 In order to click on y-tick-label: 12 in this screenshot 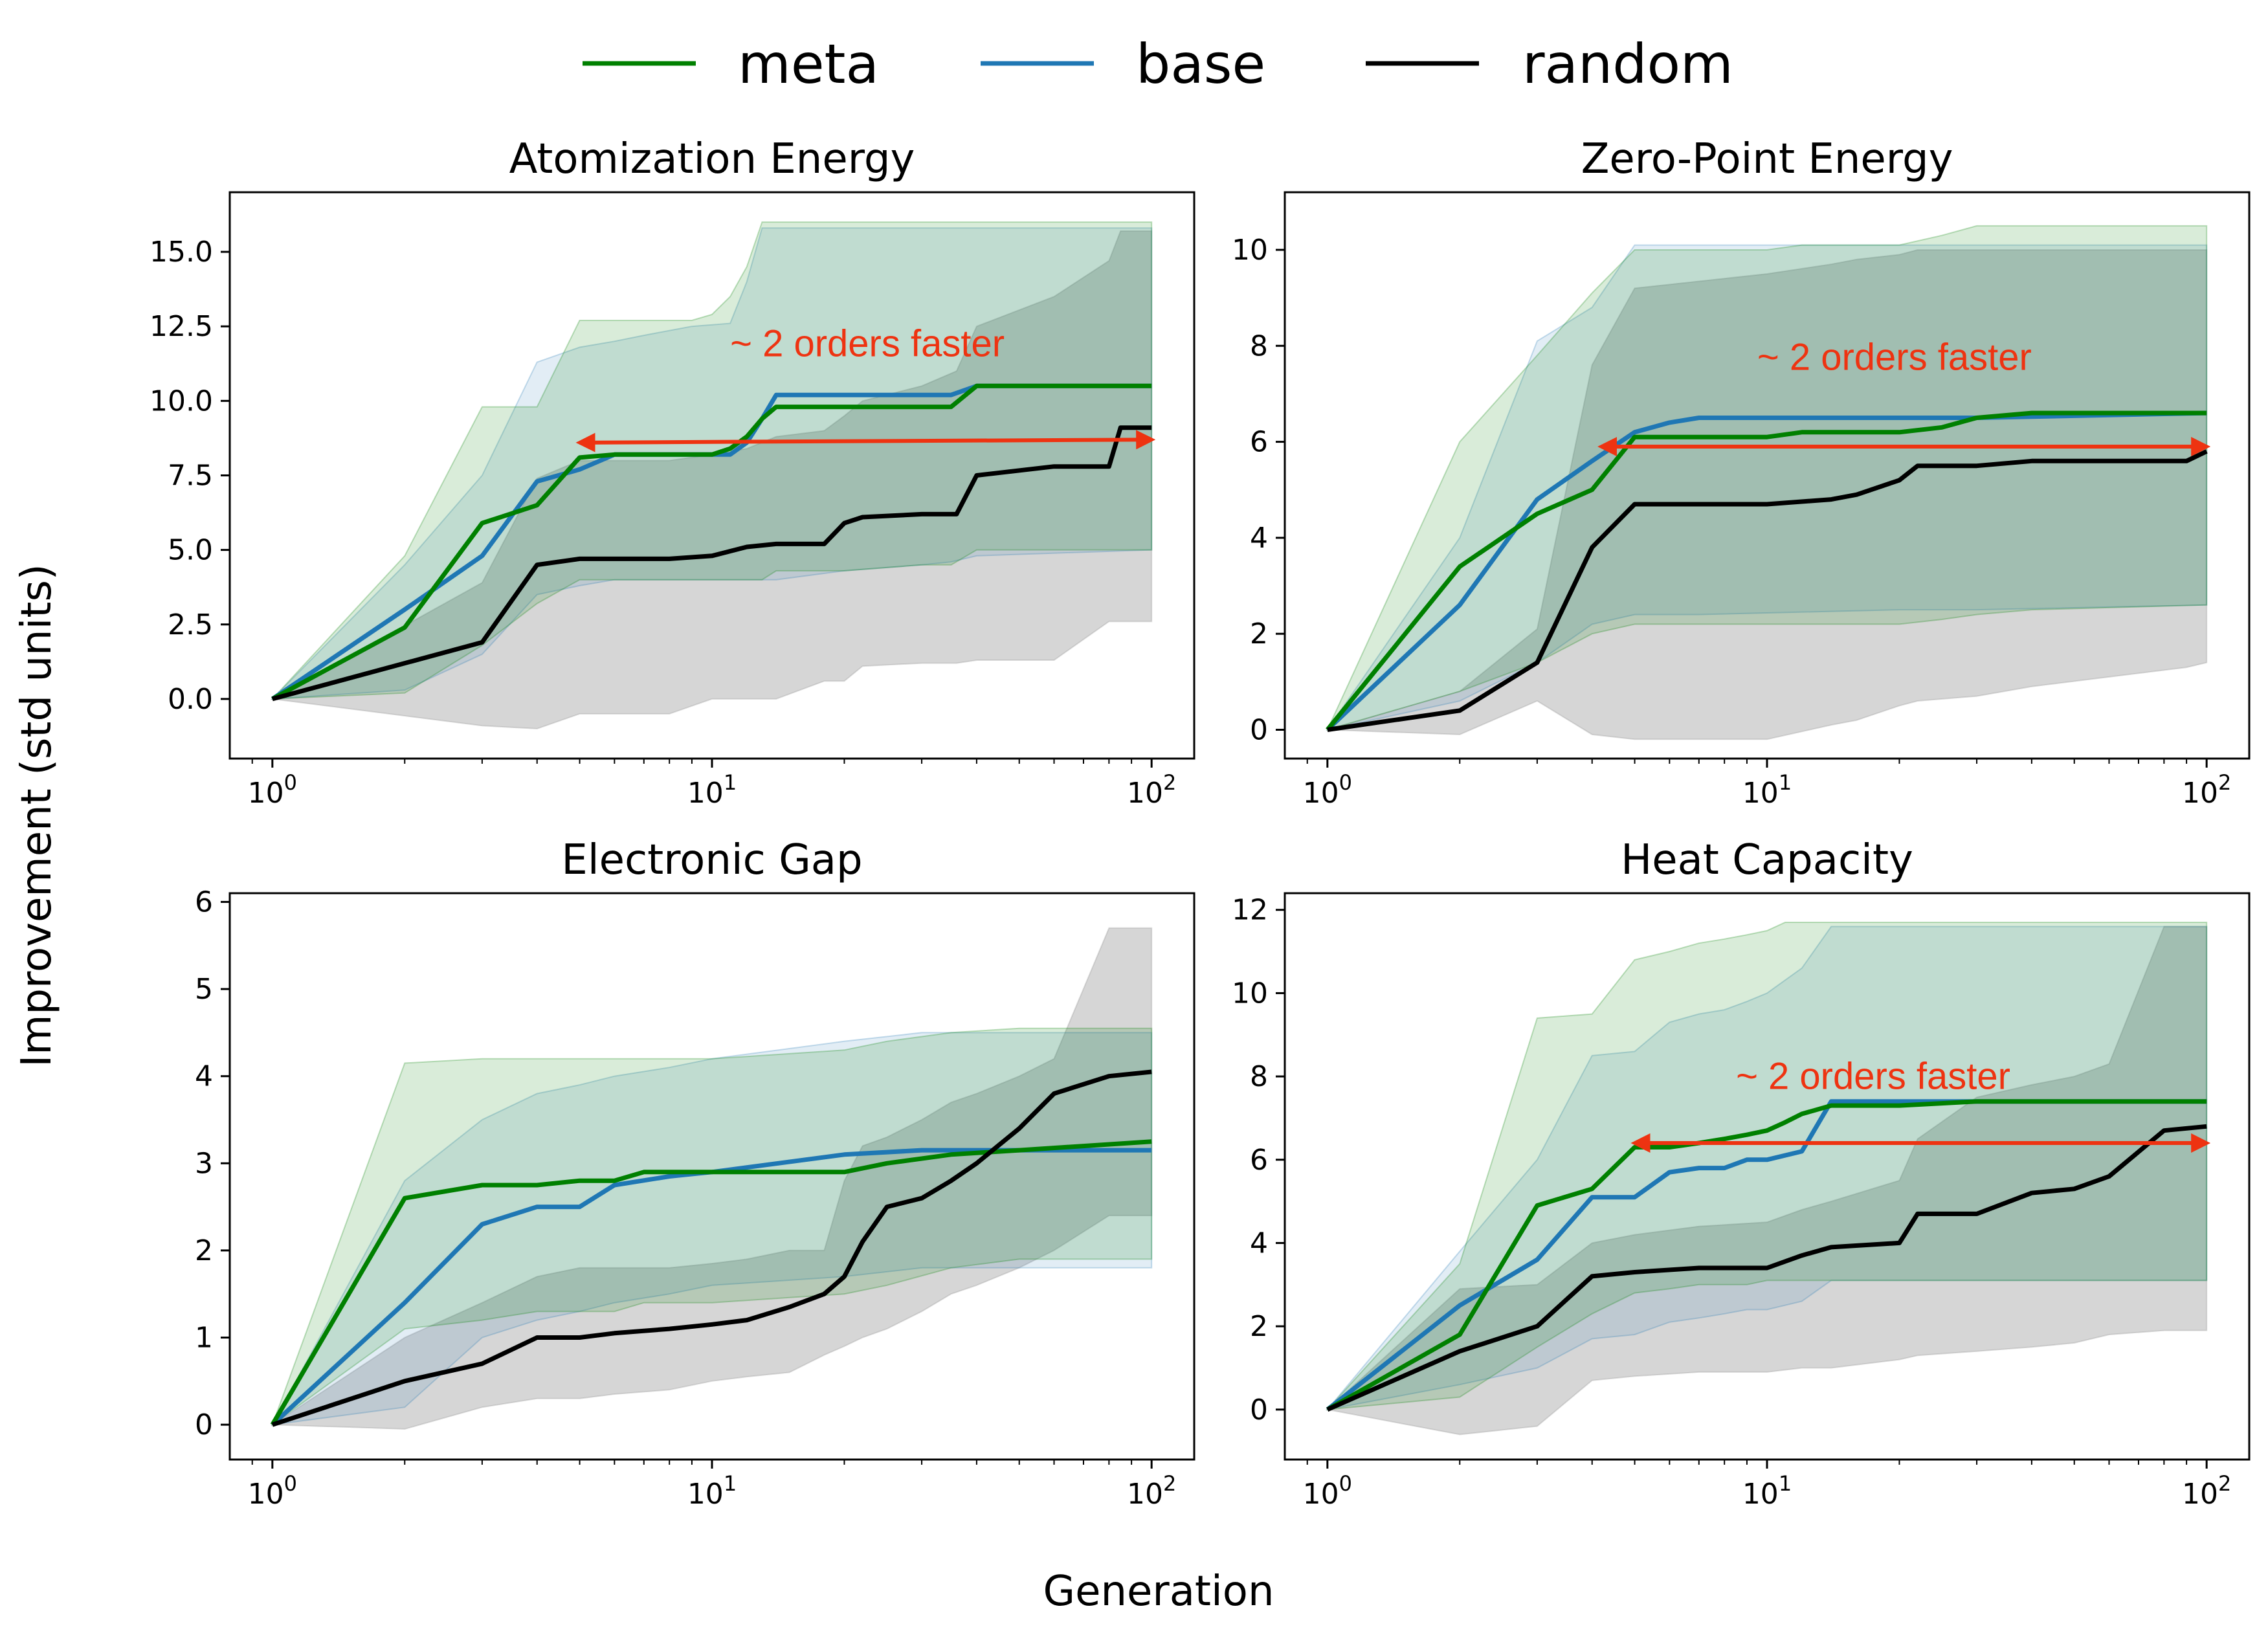, I will do `click(1250, 910)`.